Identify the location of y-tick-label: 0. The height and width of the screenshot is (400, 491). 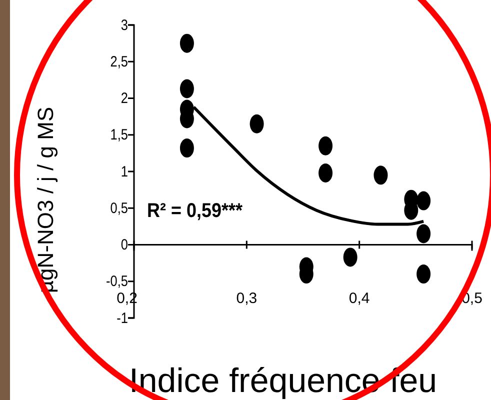
(124, 244).